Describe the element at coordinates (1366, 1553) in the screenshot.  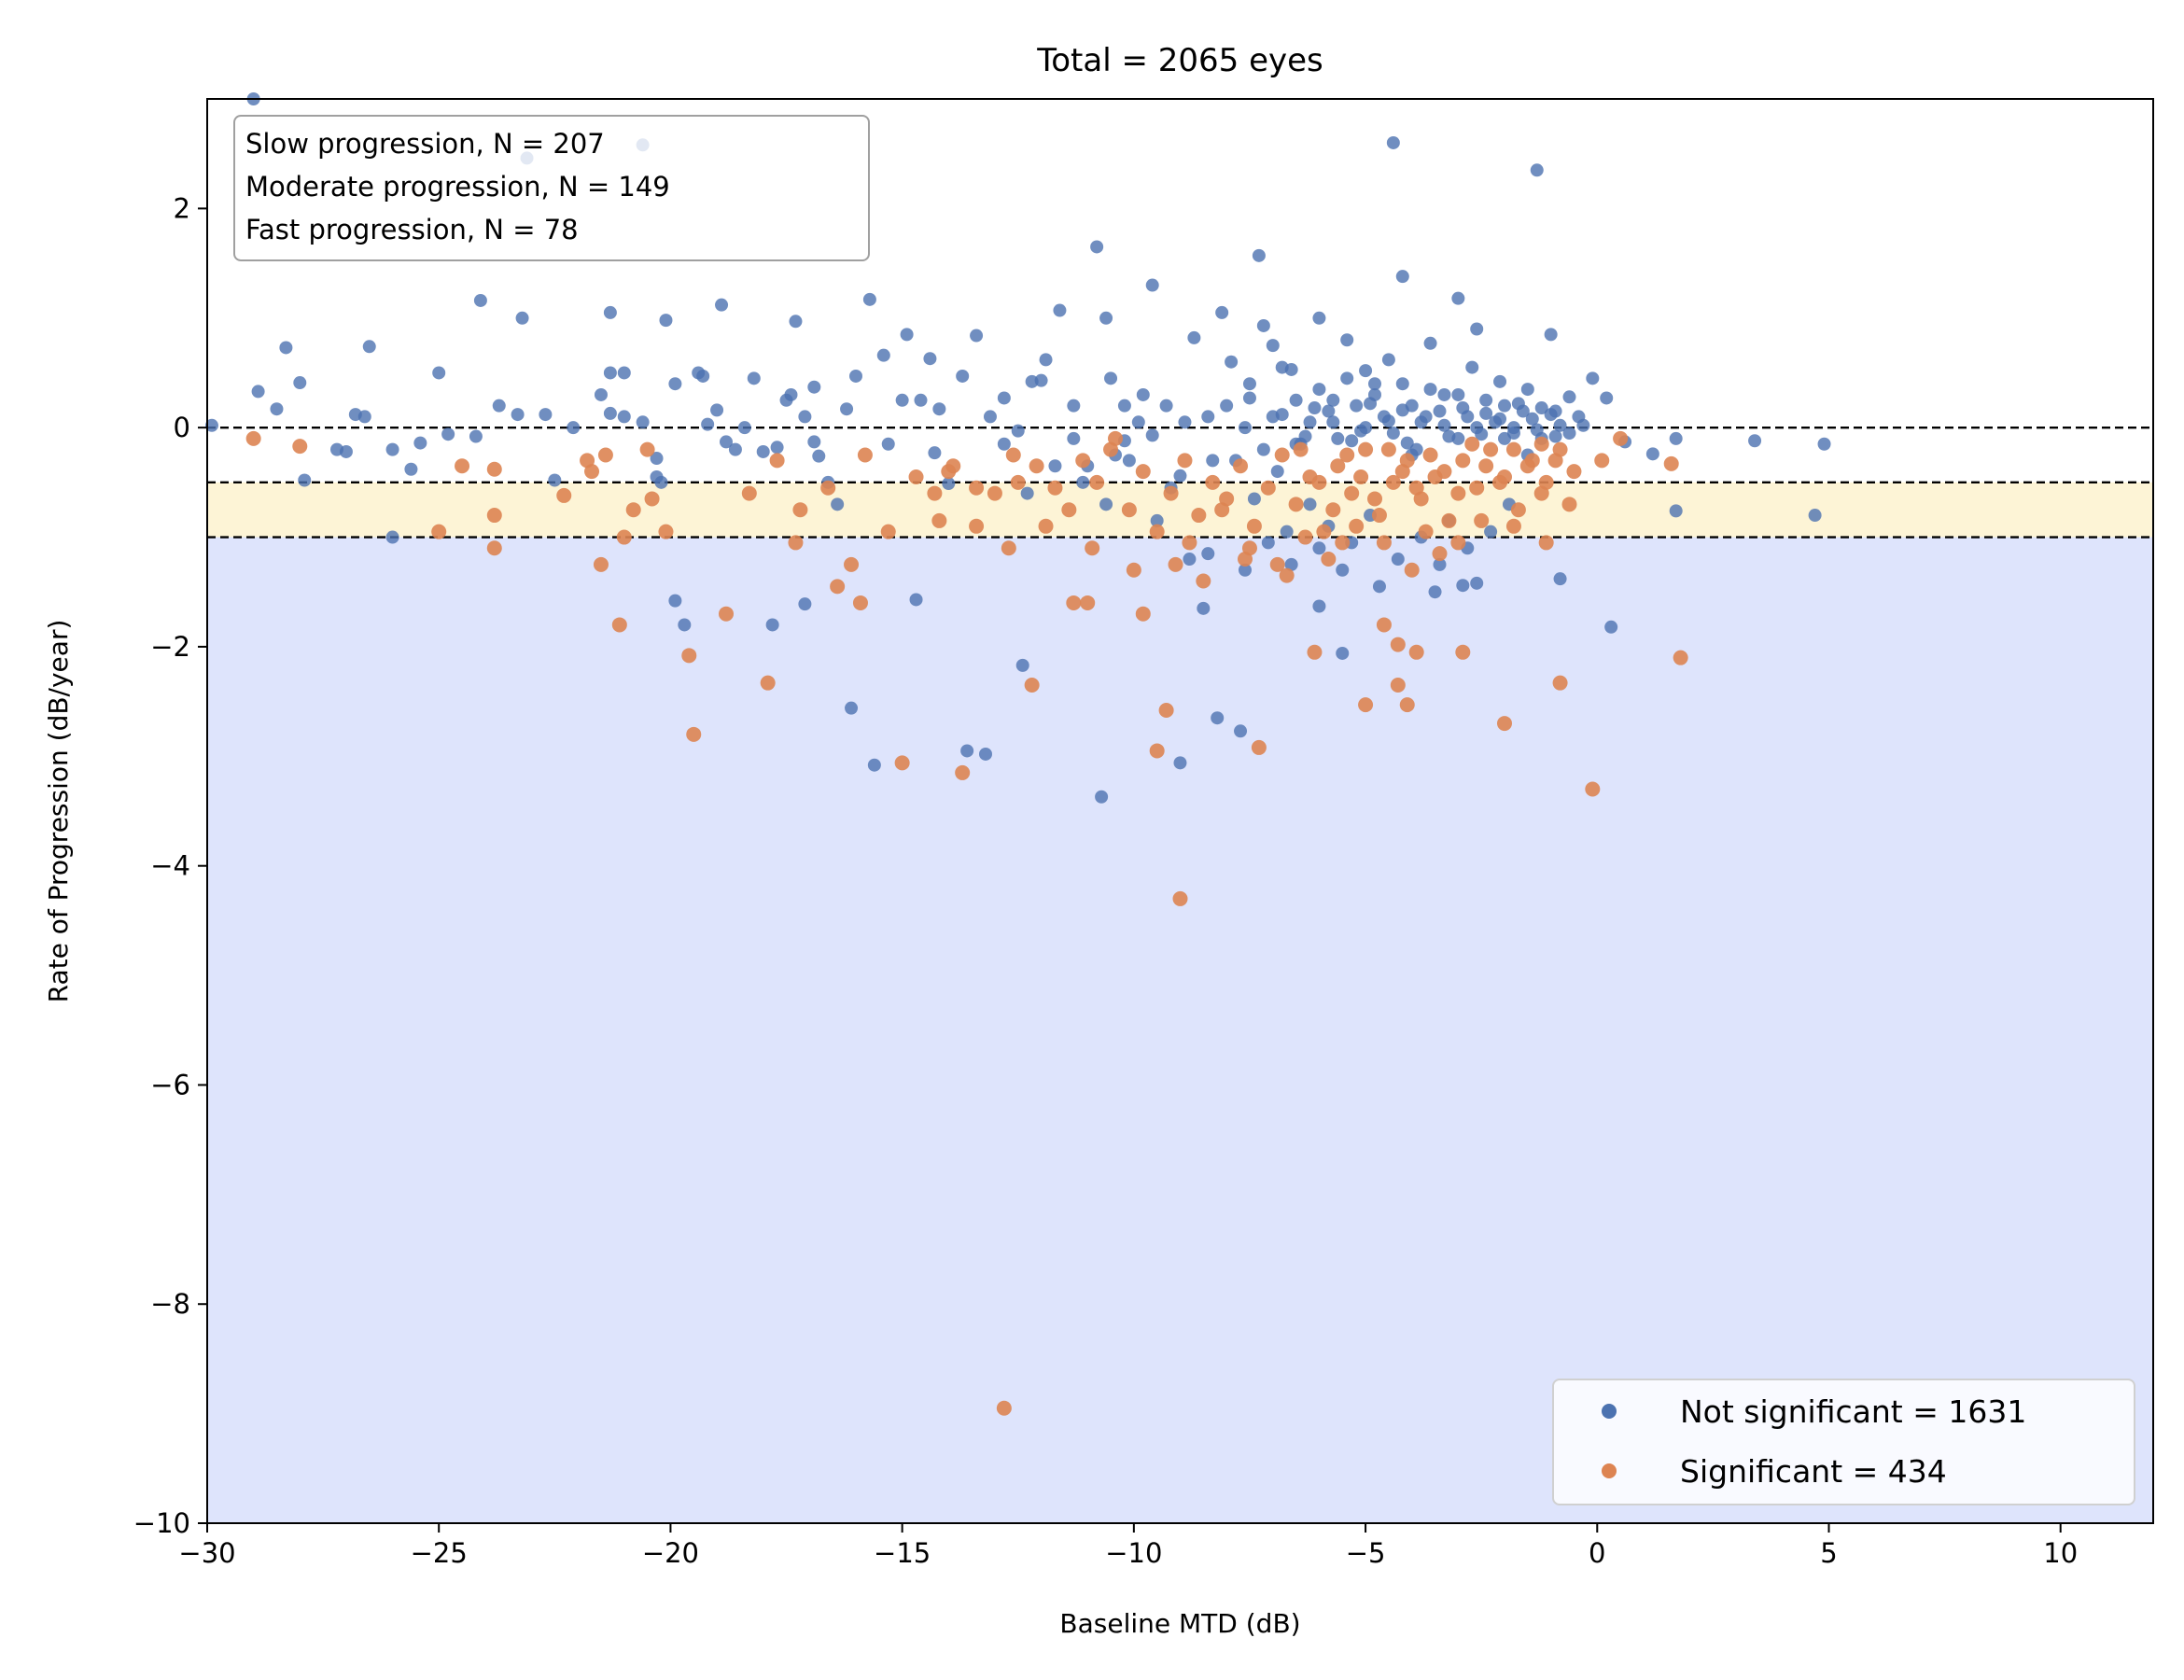
I see `x-tick-label-5: −5` at that location.